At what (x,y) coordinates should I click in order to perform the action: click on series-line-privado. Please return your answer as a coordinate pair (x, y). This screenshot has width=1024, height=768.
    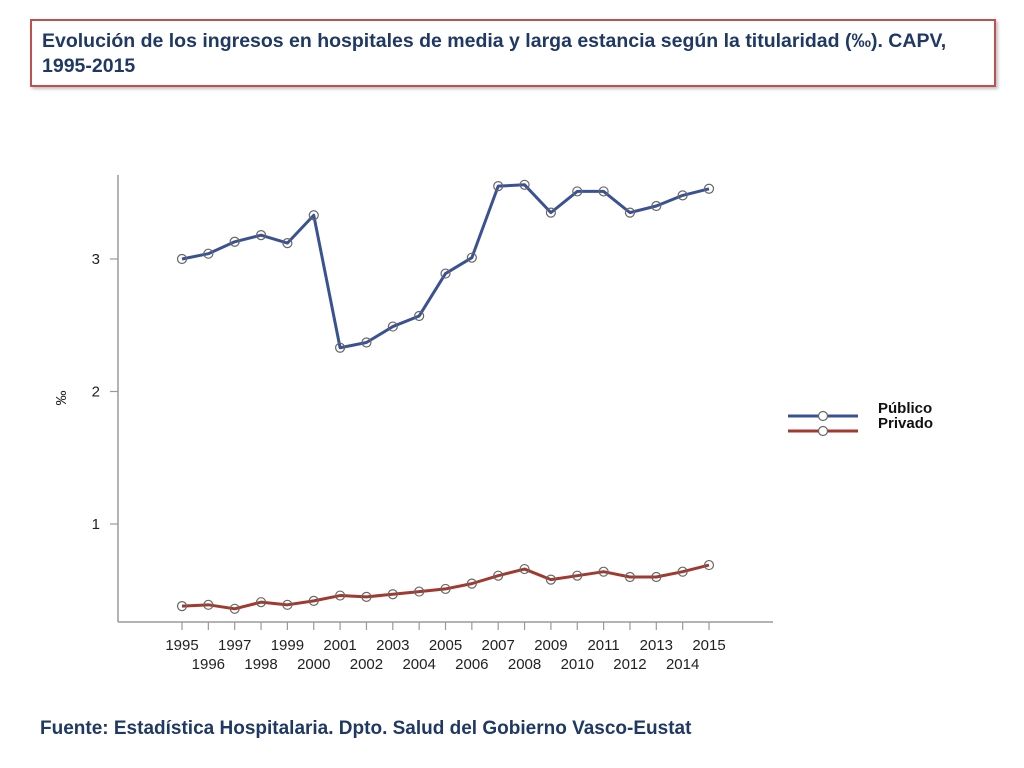
    Looking at the image, I should click on (445, 587).